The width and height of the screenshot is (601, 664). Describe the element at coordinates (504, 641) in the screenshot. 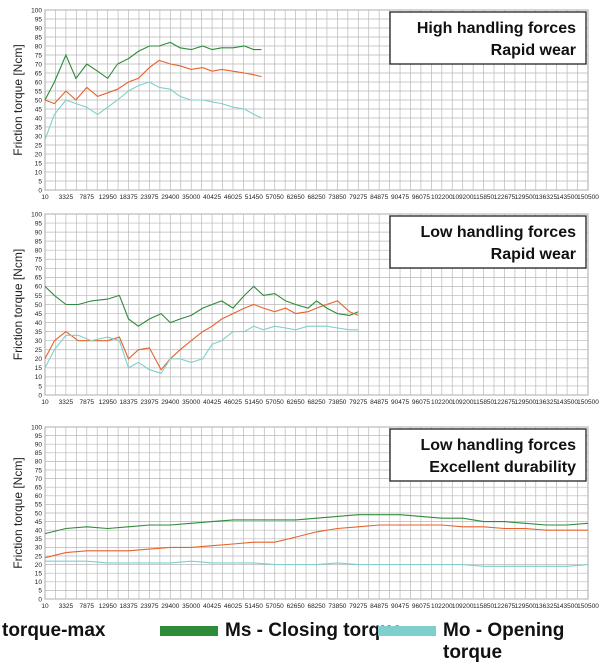

I see `legend-label-opening: Mo - Opening torque` at that location.